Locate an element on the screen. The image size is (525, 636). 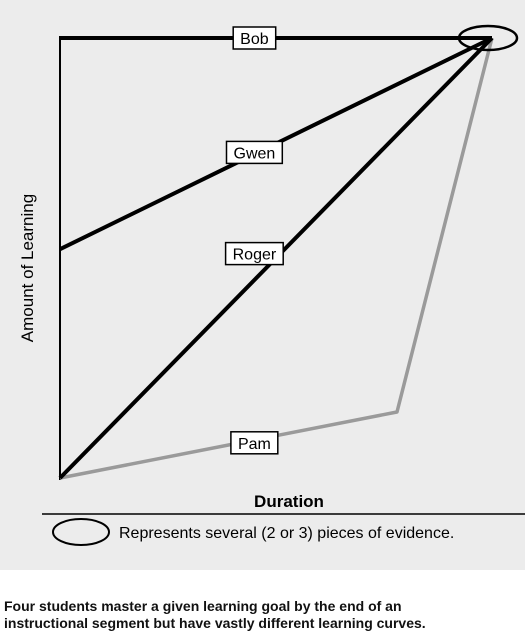
series-label-box-roger is located at coordinates (254, 253).